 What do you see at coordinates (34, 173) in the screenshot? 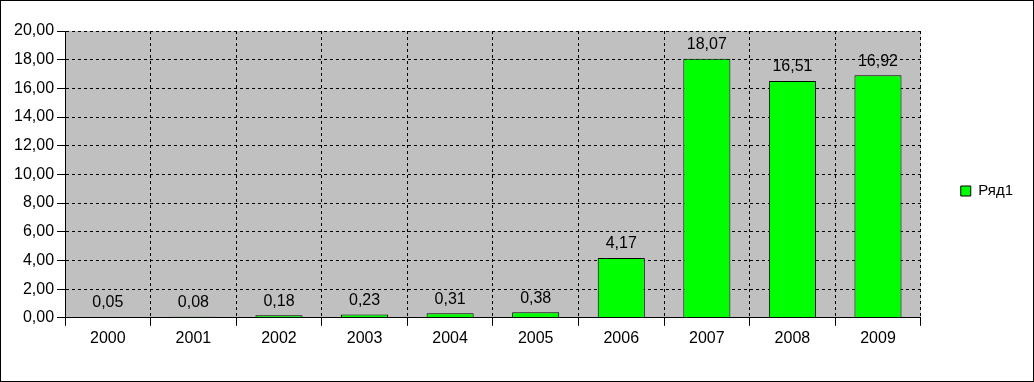
I see `y-tick-label: 10,00` at bounding box center [34, 173].